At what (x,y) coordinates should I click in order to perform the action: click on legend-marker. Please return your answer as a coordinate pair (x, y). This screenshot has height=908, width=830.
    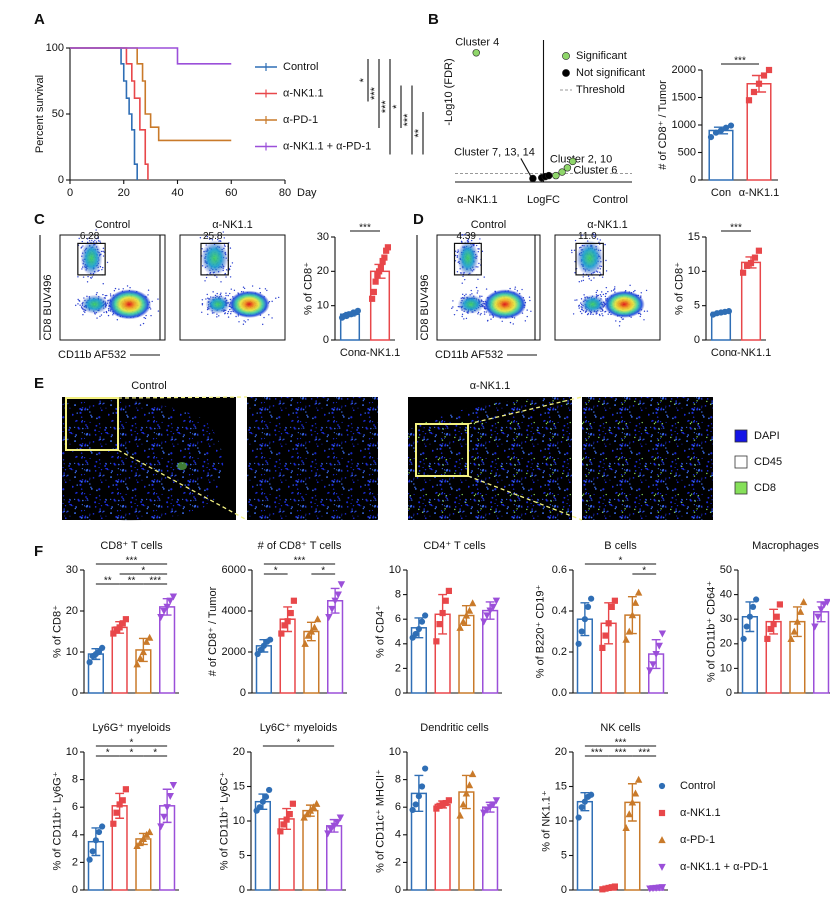
    Looking at the image, I should click on (662, 867).